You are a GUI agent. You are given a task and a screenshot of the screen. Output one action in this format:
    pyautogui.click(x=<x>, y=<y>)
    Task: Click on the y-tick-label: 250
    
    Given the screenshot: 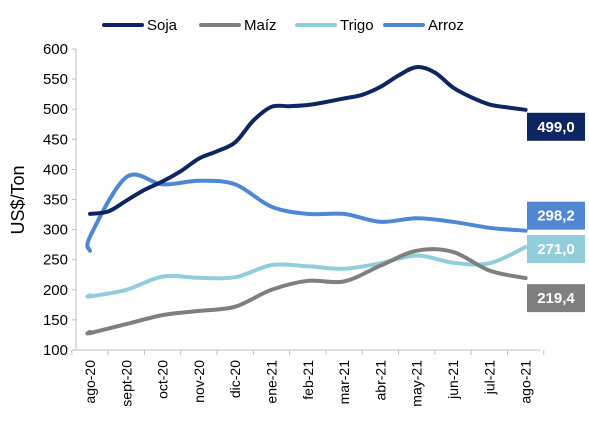 What is the action you would take?
    pyautogui.click(x=55, y=260)
    